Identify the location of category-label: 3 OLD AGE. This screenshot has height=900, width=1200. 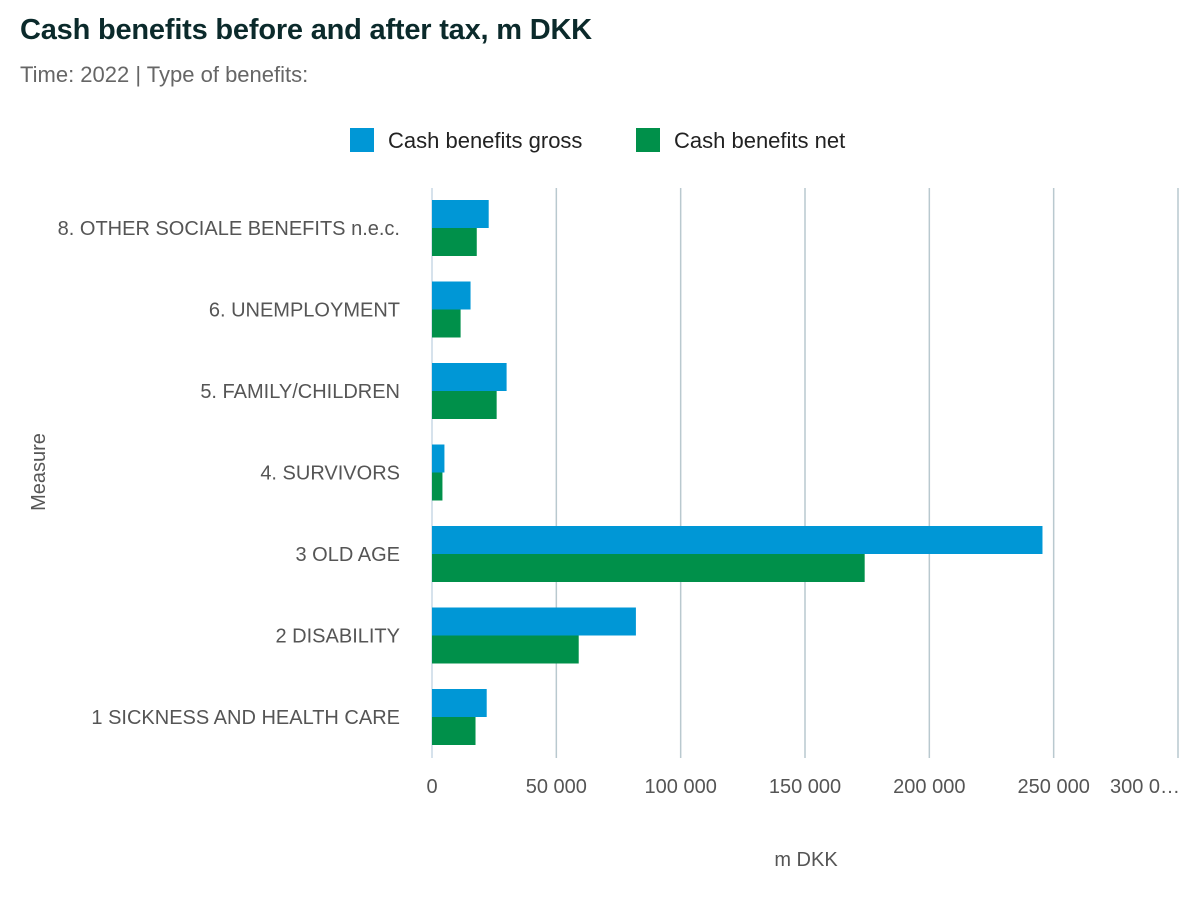
(348, 555).